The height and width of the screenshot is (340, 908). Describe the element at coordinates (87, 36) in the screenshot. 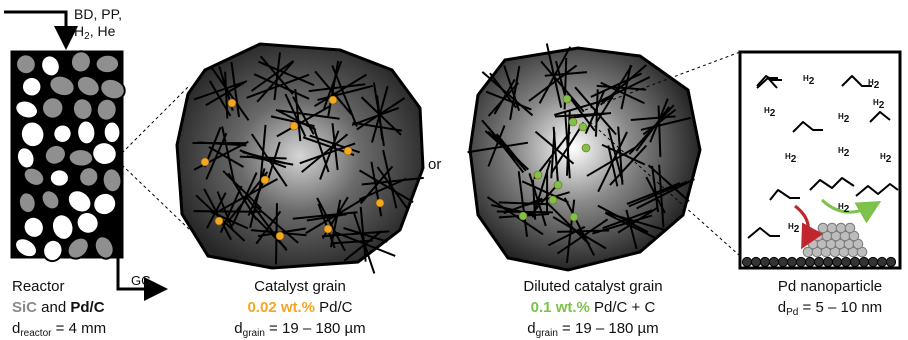

I see `feed-h-sub: 2` at that location.